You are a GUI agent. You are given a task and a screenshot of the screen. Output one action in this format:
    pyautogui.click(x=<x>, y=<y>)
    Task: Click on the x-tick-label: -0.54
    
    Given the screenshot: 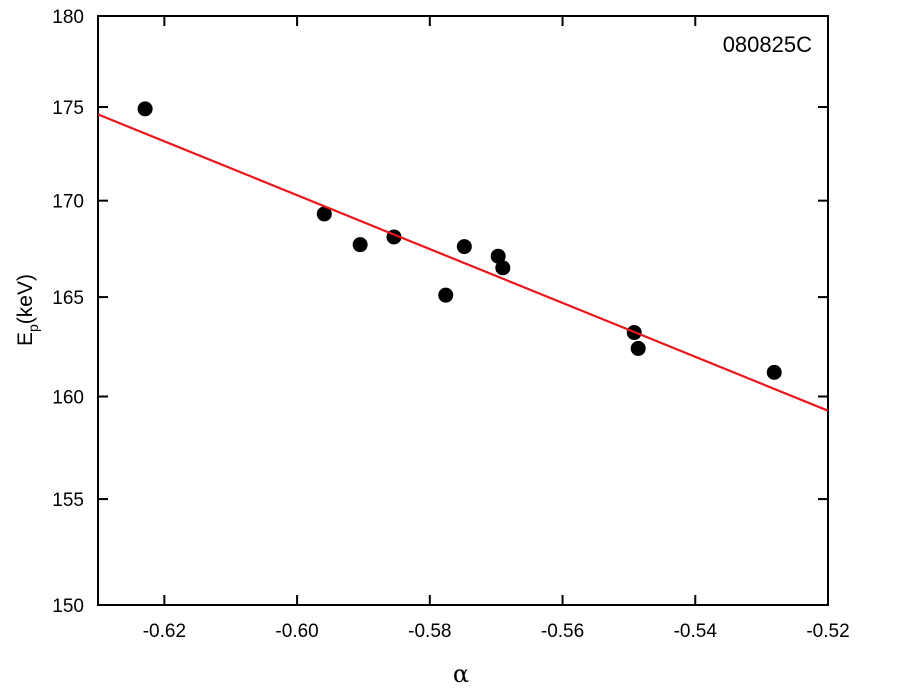 What is the action you would take?
    pyautogui.click(x=696, y=631)
    